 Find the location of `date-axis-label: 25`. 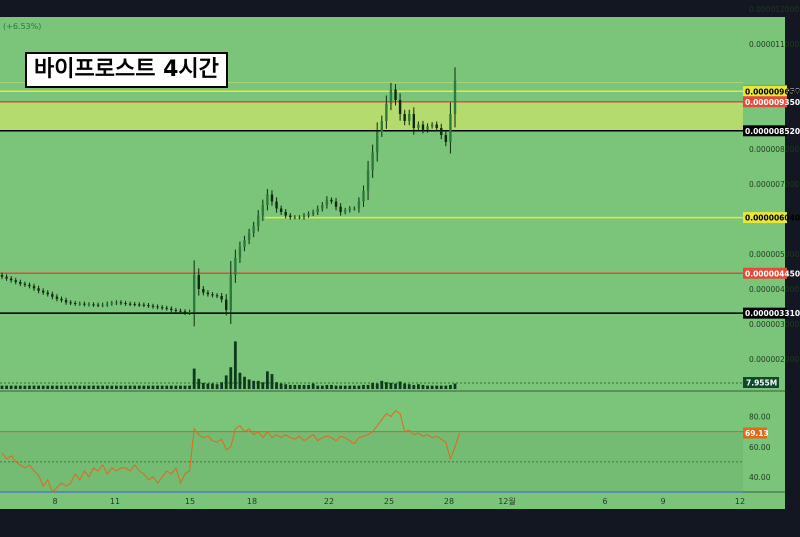

date-axis-label: 25 is located at coordinates (389, 501).